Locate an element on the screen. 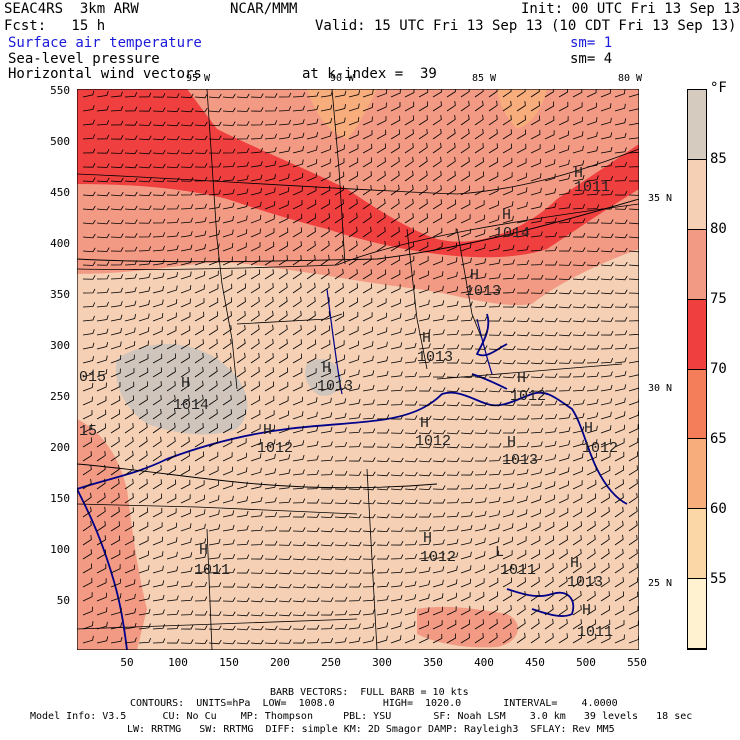  temp-band-west is located at coordinates (112, 534).